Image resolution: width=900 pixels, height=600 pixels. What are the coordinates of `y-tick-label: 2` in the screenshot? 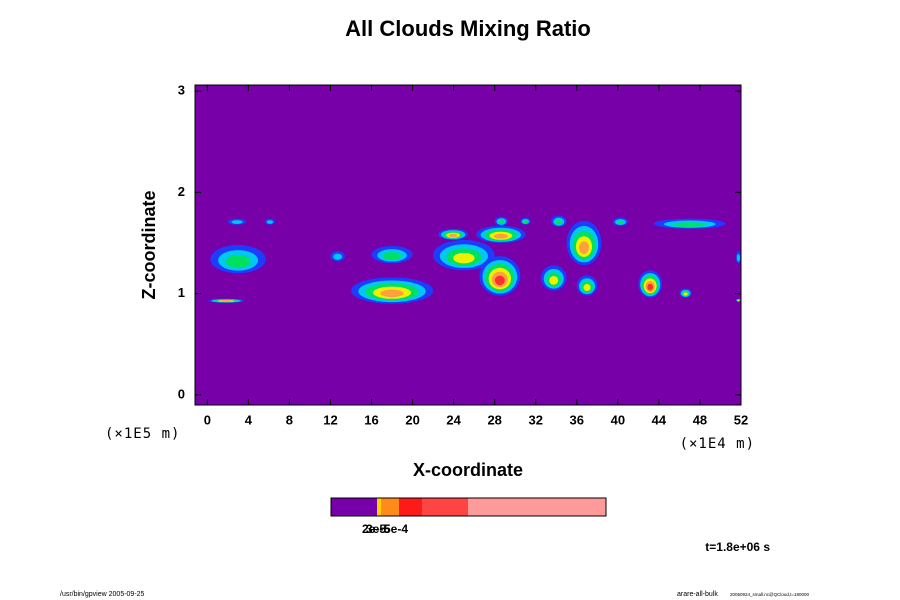 It's located at (181, 191).